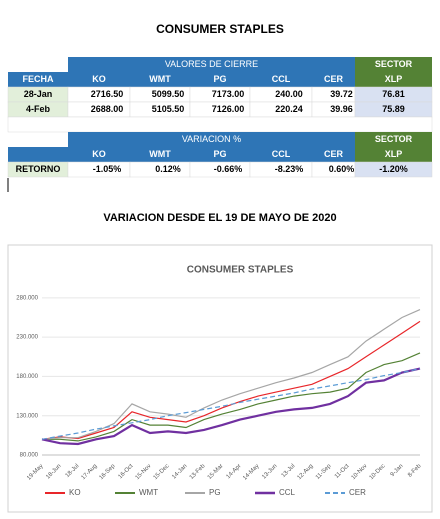  Describe the element at coordinates (148, 492) in the screenshot. I see `legend-label: WMT` at that location.